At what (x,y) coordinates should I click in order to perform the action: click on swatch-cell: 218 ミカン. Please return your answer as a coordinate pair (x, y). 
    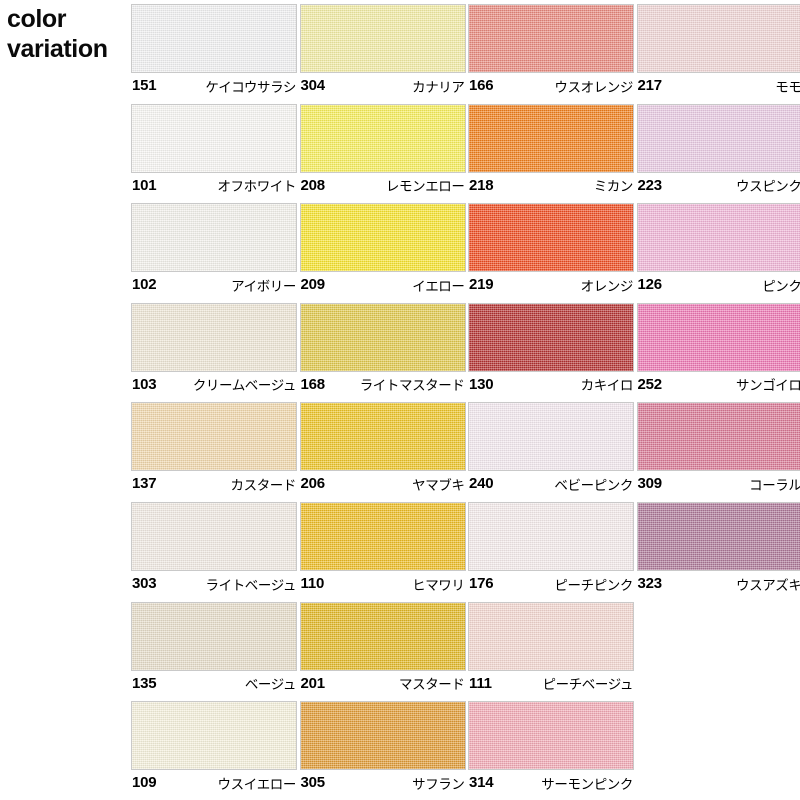
    Looking at the image, I should click on (551, 150).